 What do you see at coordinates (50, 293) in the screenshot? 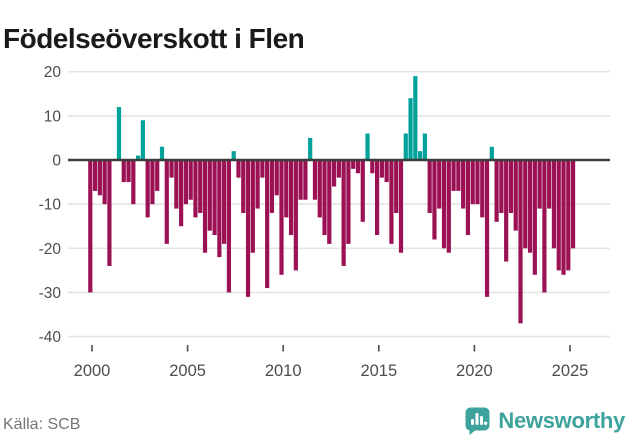
I see `y-tick-label: -30` at bounding box center [50, 293].